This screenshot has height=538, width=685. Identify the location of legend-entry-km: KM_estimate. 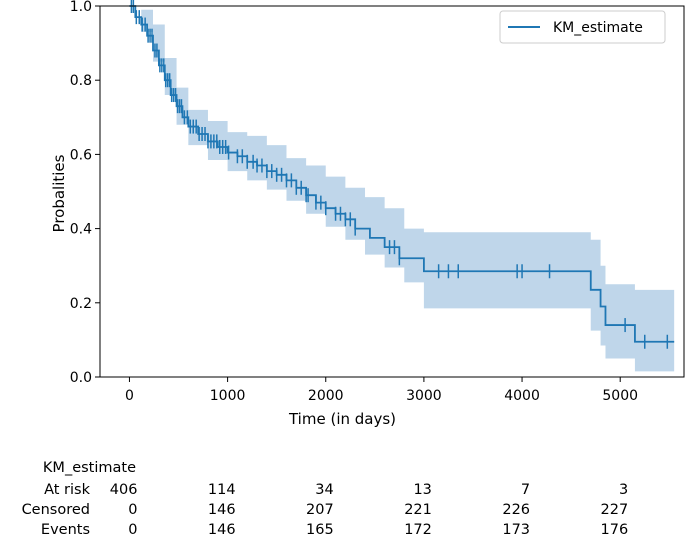
(598, 28).